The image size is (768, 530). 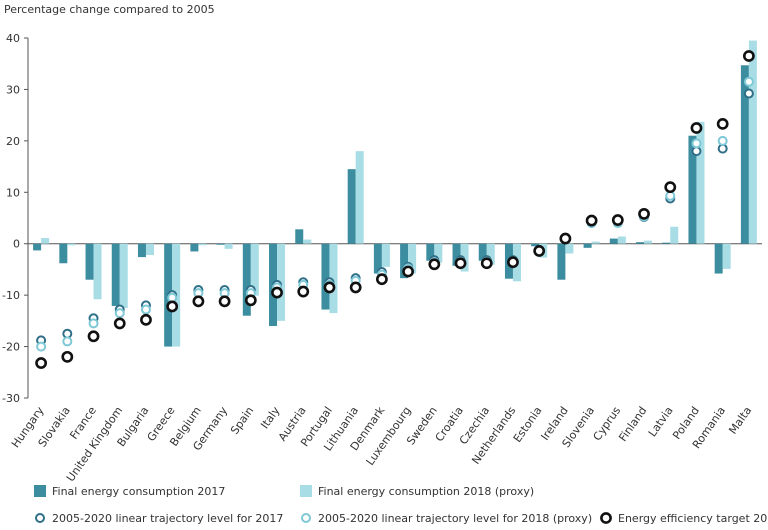 I want to click on legend-item-fec-2017: Final energy consumption 2017, so click(x=129, y=491).